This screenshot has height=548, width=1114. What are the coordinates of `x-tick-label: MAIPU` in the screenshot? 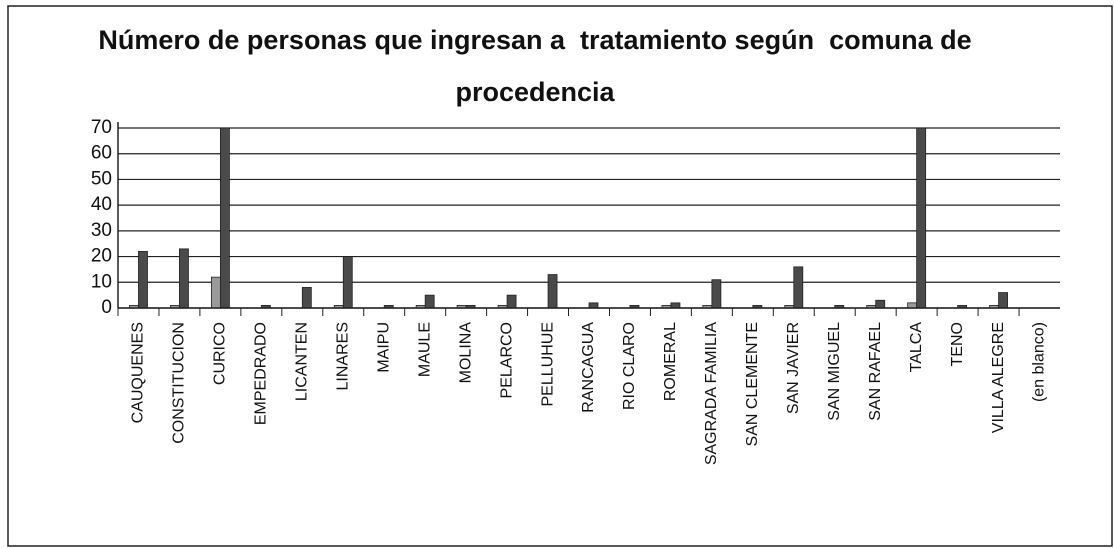 It's located at (383, 347).